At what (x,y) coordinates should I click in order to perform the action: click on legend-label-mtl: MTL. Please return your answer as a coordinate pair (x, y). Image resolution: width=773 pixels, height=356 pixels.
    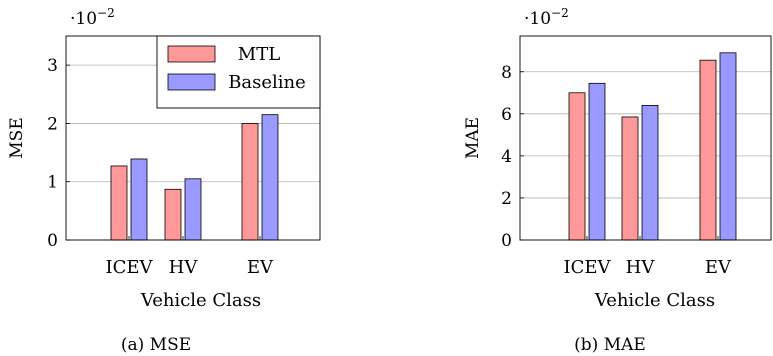
    Looking at the image, I should click on (259, 54).